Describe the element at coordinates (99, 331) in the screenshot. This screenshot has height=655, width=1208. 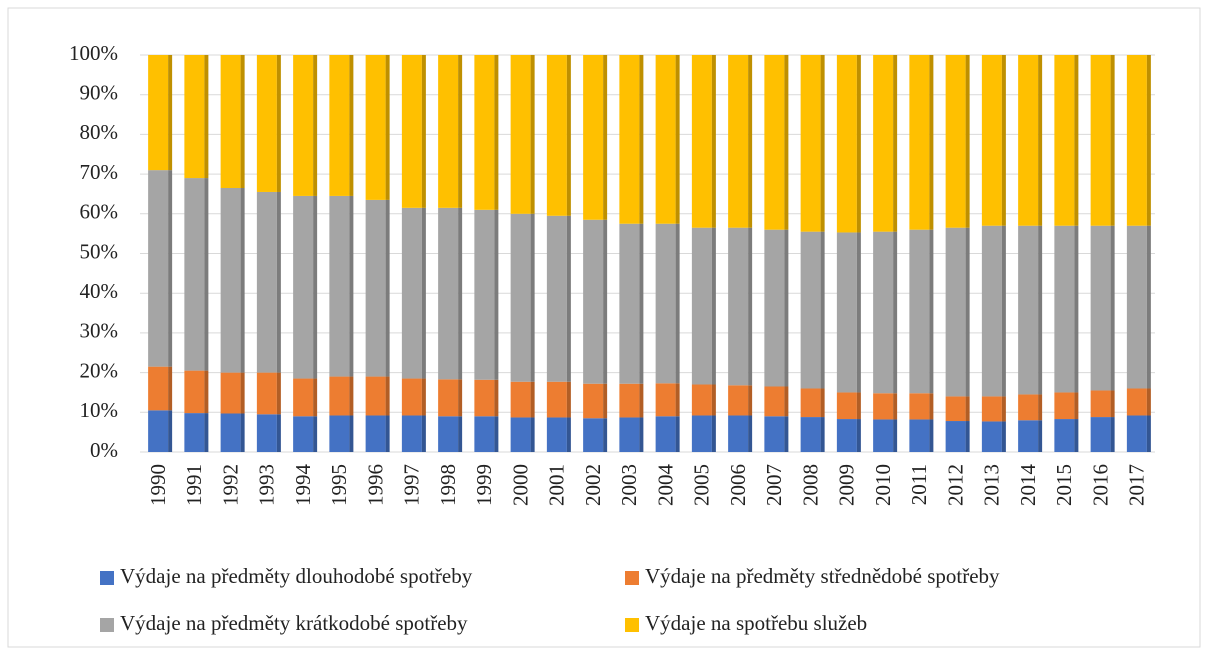
I see `y-tick-label: 30%` at that location.